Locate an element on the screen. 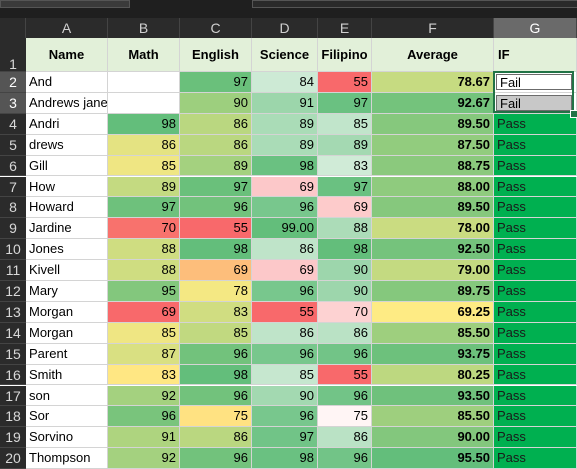  header-average: Average is located at coordinates (433, 55).